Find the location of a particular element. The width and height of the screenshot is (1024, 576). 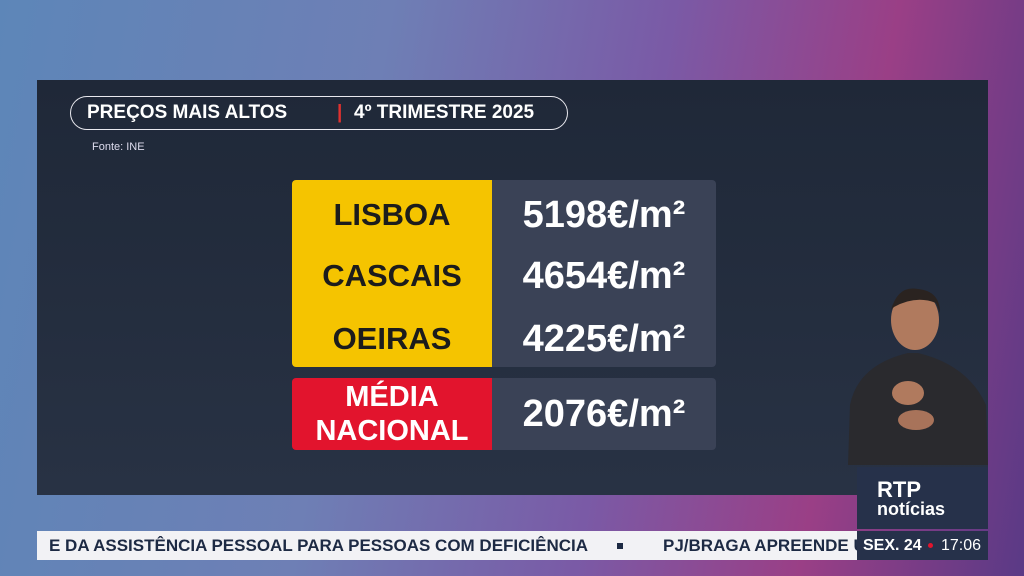

logo-noticias: notícias is located at coordinates (911, 509).